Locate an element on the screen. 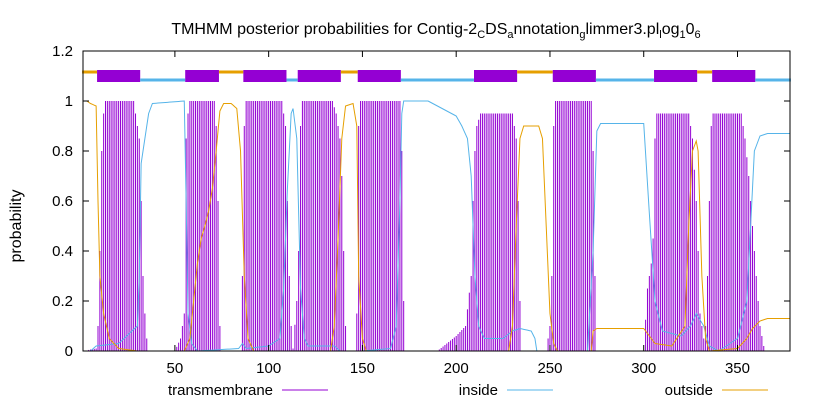 Image resolution: width=821 pixels, height=402 pixels. y-tick-label: 1.2 is located at coordinates (62, 51).